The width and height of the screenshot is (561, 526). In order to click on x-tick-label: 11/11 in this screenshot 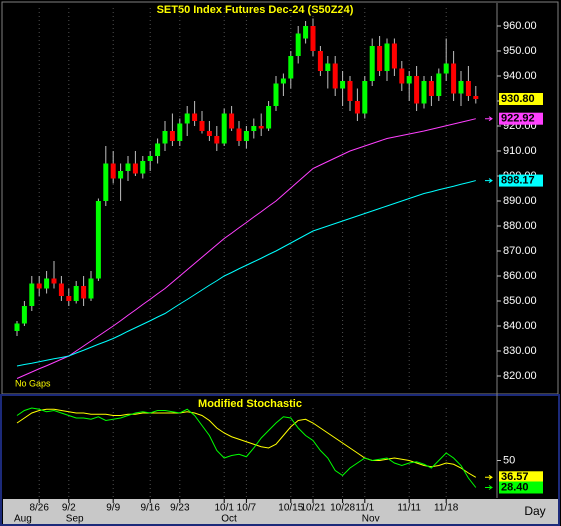, I will do `click(409, 508)`.